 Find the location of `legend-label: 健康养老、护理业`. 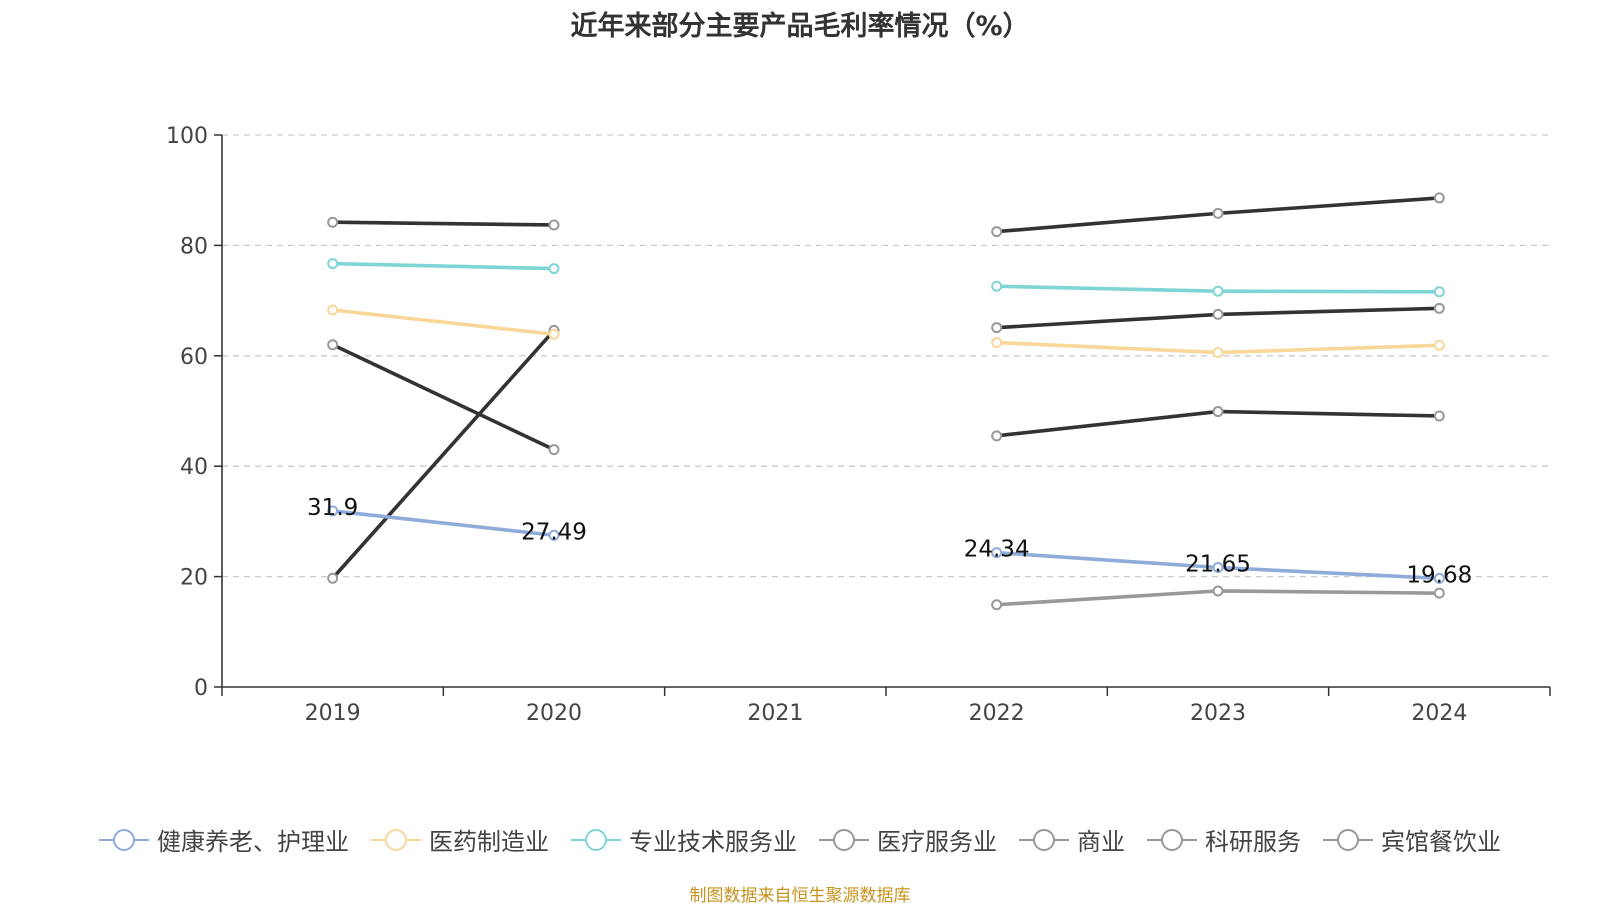

legend-label: 健康养老、护理业 is located at coordinates (253, 842).